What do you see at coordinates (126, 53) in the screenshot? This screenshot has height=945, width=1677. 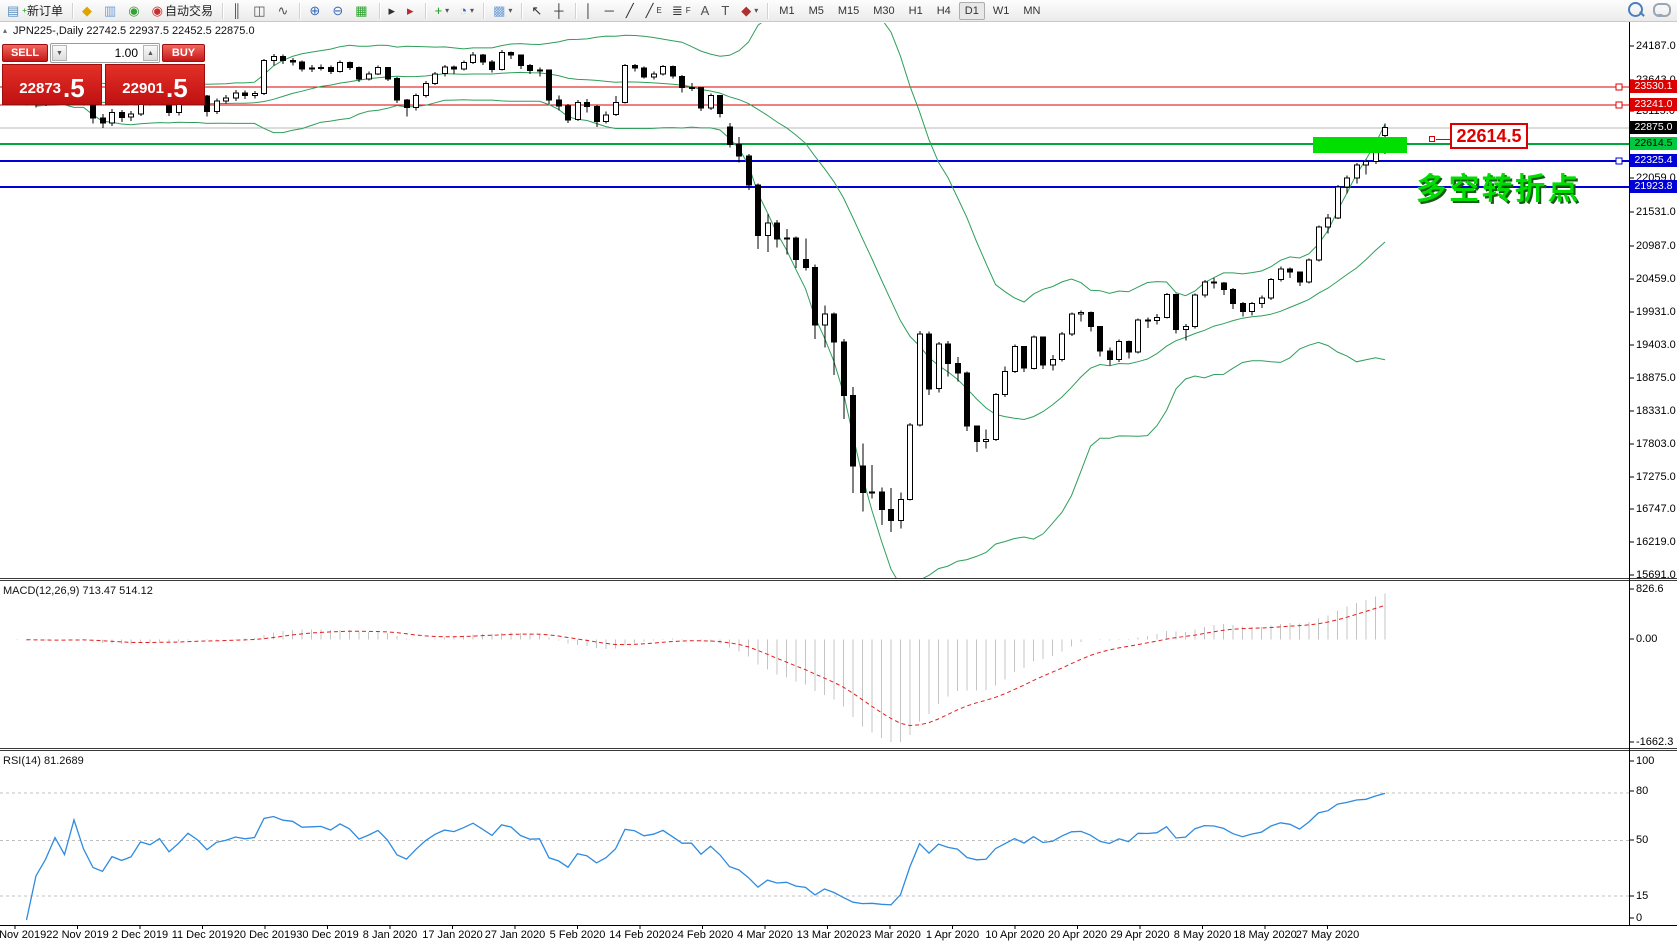 I see `volume-value: 1.00` at bounding box center [126, 53].